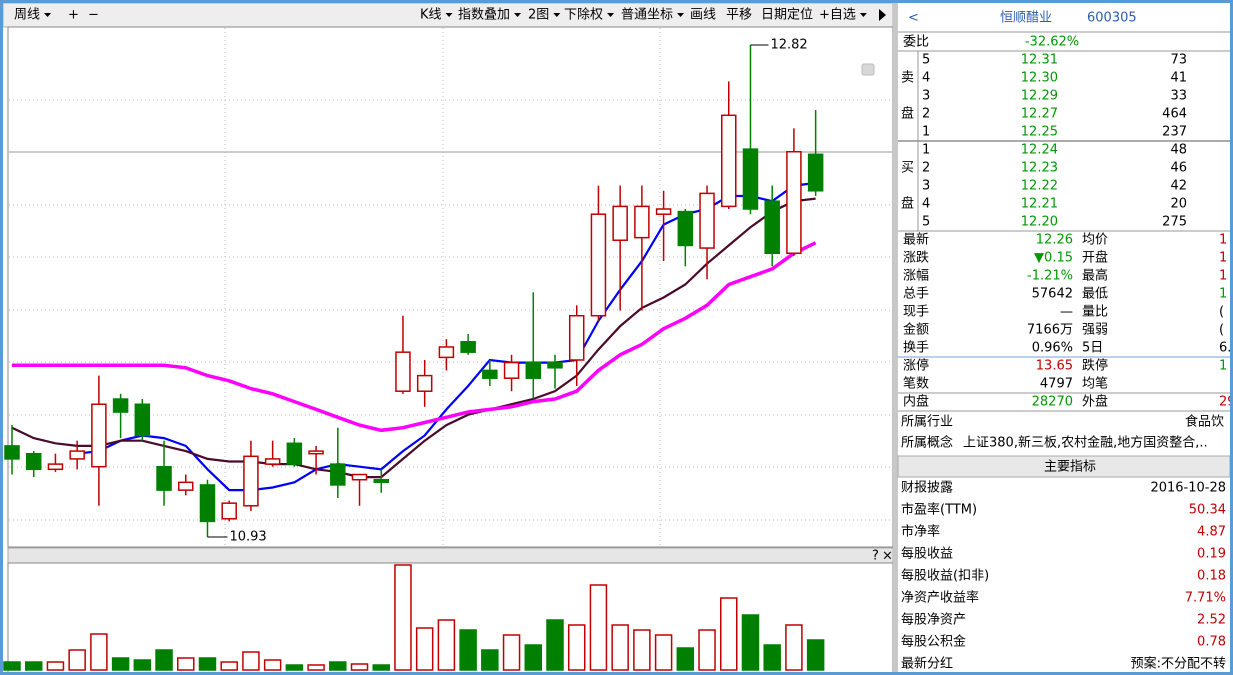 The width and height of the screenshot is (1233, 675). I want to click on label: 内盘, so click(916, 402).